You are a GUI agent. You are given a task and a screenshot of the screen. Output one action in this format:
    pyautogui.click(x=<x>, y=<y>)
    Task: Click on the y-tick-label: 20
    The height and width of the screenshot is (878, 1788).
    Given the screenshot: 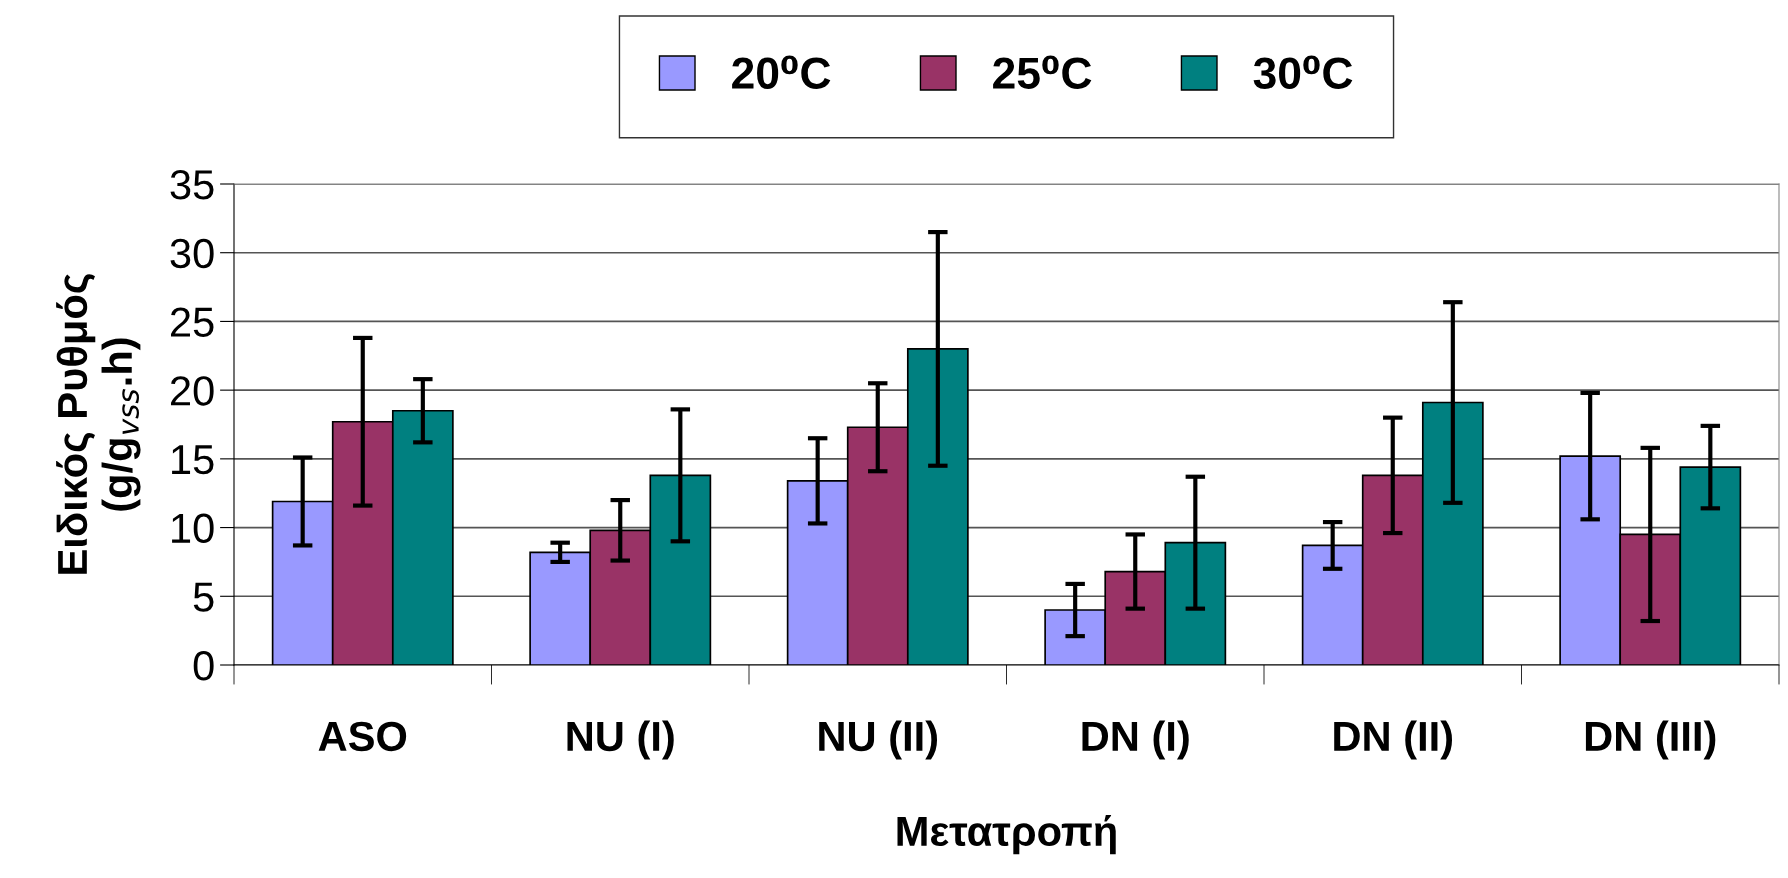 What is the action you would take?
    pyautogui.click(x=192, y=391)
    